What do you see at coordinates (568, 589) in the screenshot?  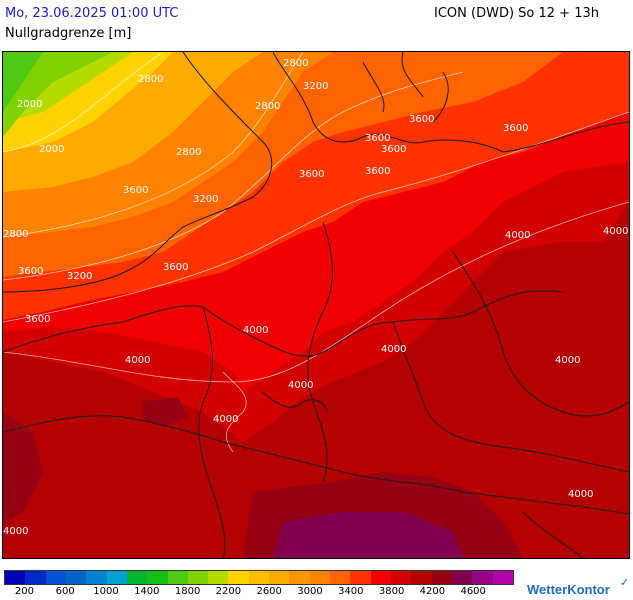 I see `wetterkontor-logo: WetterKontor` at bounding box center [568, 589].